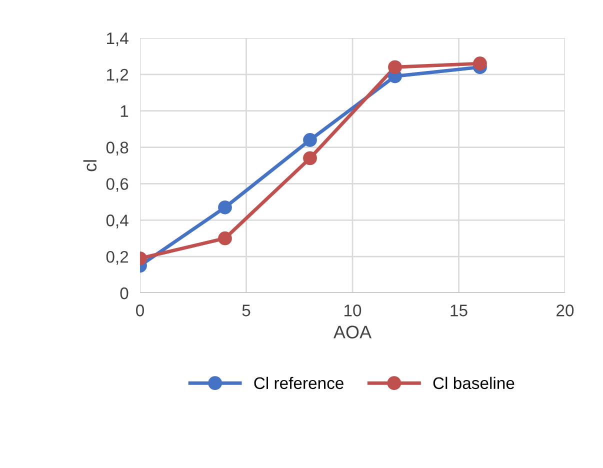  I want to click on x-tick-label: 5, so click(246, 310).